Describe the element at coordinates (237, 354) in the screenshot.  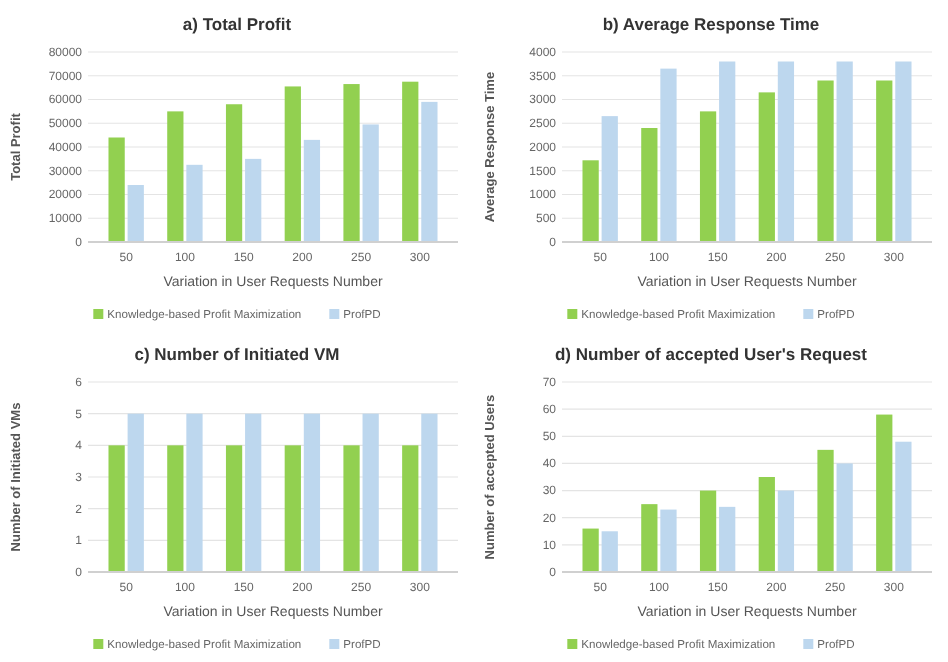
I see `chart-title: c) Number of Initiated VM` at that location.